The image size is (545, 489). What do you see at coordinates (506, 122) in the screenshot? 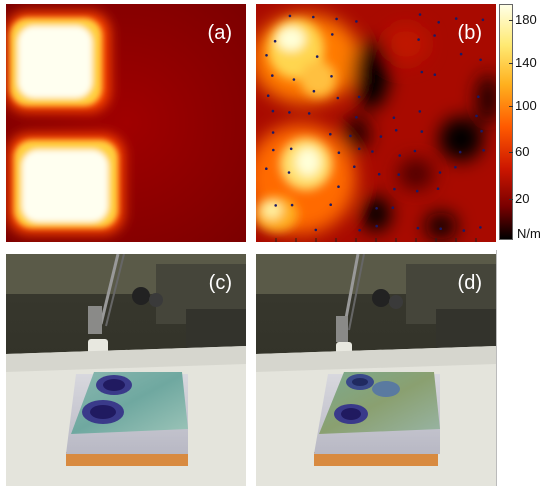
I see `colorbar-gradient` at bounding box center [506, 122].